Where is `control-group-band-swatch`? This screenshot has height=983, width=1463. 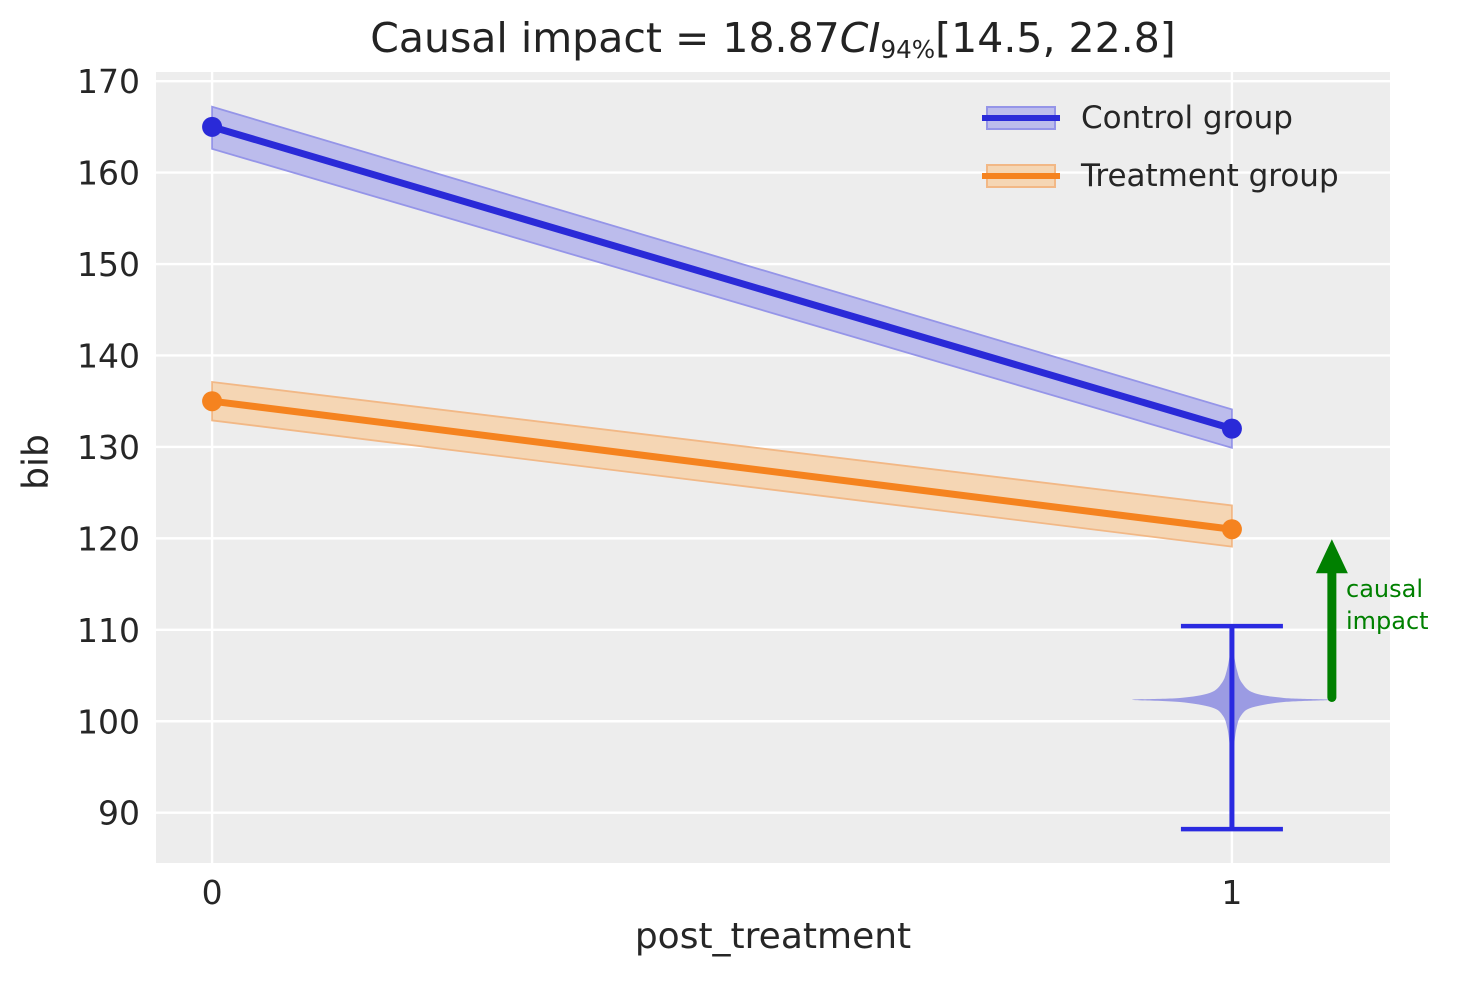 control-group-band-swatch is located at coordinates (1021, 118).